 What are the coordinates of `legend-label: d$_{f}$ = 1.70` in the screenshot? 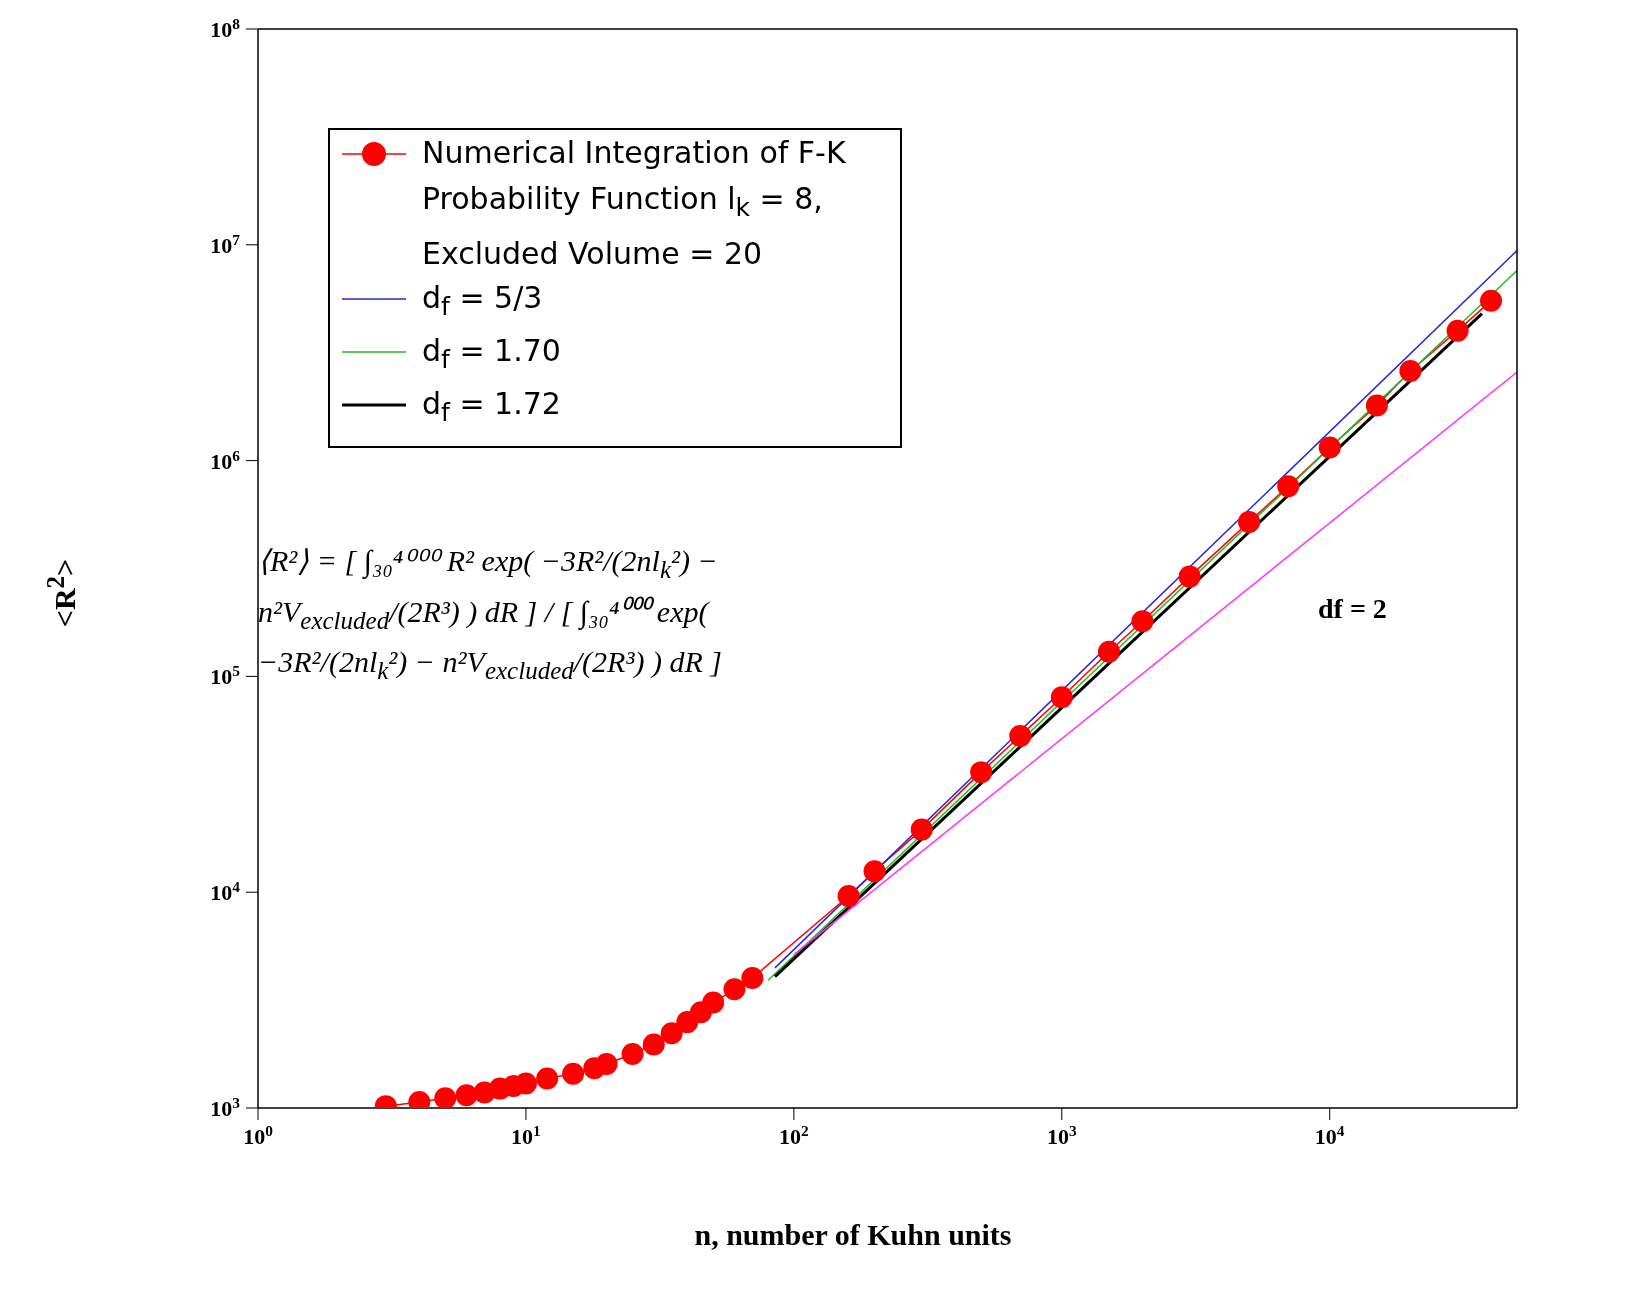 It's located at (491, 354).